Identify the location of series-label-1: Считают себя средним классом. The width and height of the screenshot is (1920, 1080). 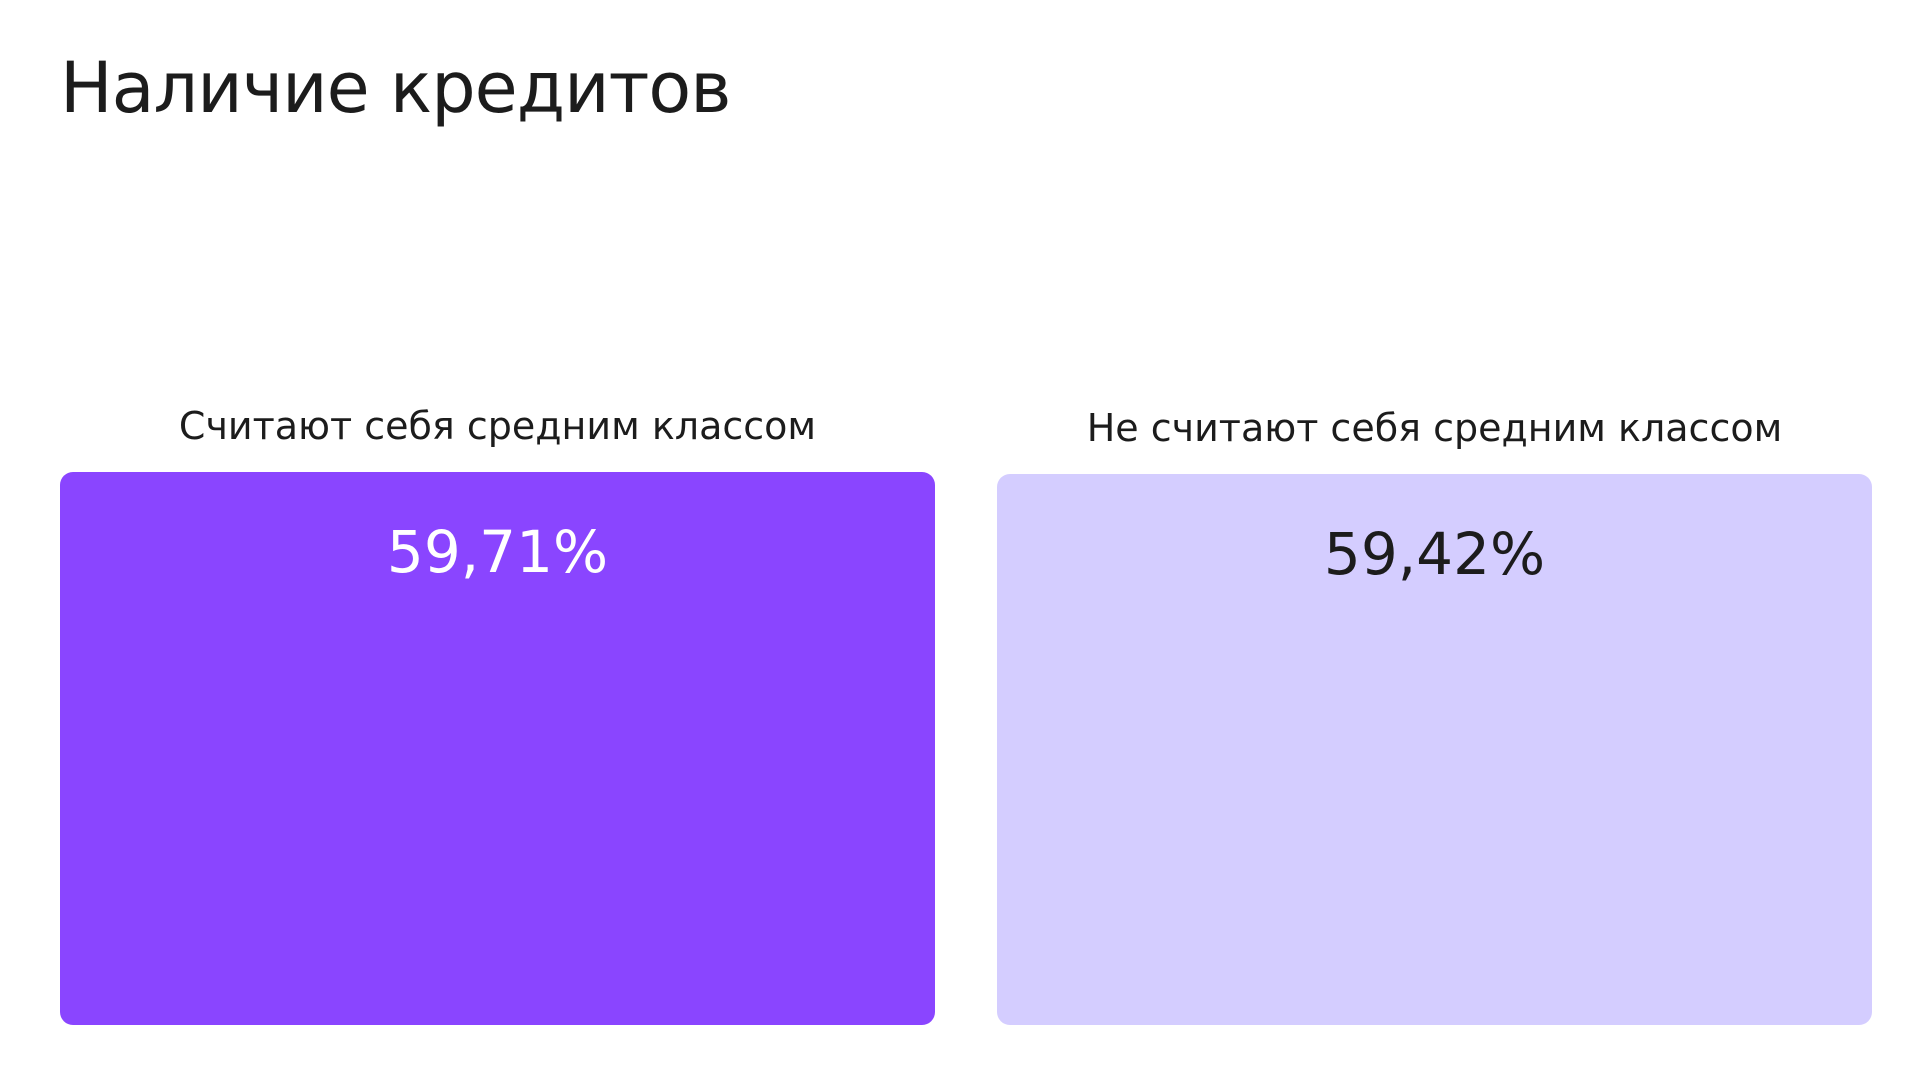
(497, 426).